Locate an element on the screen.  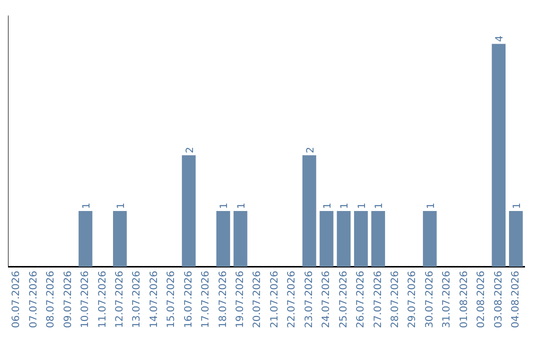
x-tick-label: 02.08.2026 is located at coordinates (482, 299).